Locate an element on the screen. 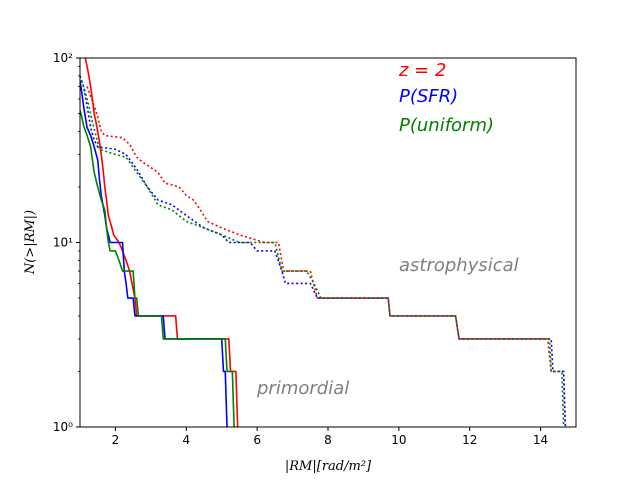 Image resolution: width=640 pixels, height=480 pixels. y-axis-label: N(>|RM|) is located at coordinates (30, 242).